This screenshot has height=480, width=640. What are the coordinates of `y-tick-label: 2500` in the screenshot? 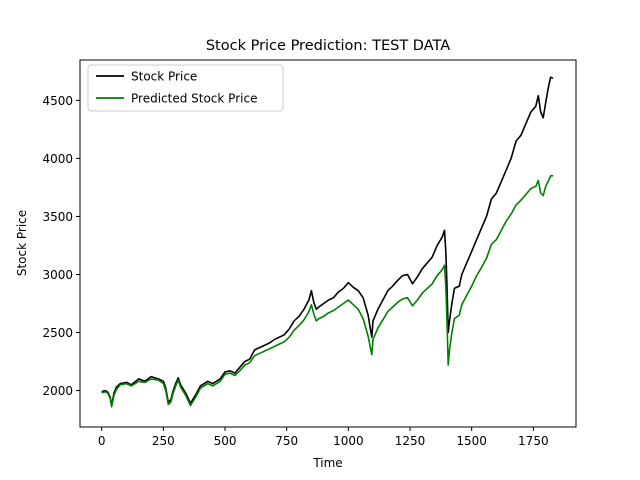 It's located at (57, 333).